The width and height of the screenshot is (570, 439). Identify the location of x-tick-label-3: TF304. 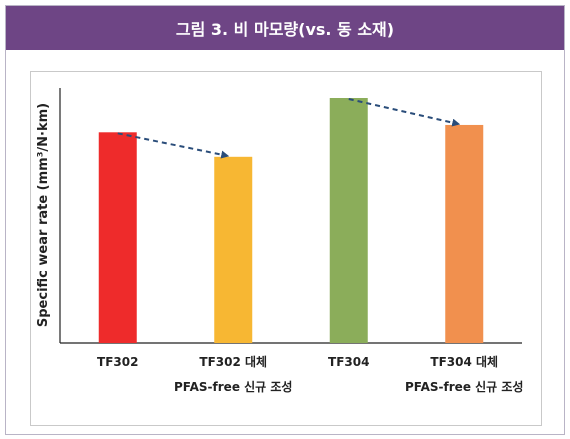
(348, 362).